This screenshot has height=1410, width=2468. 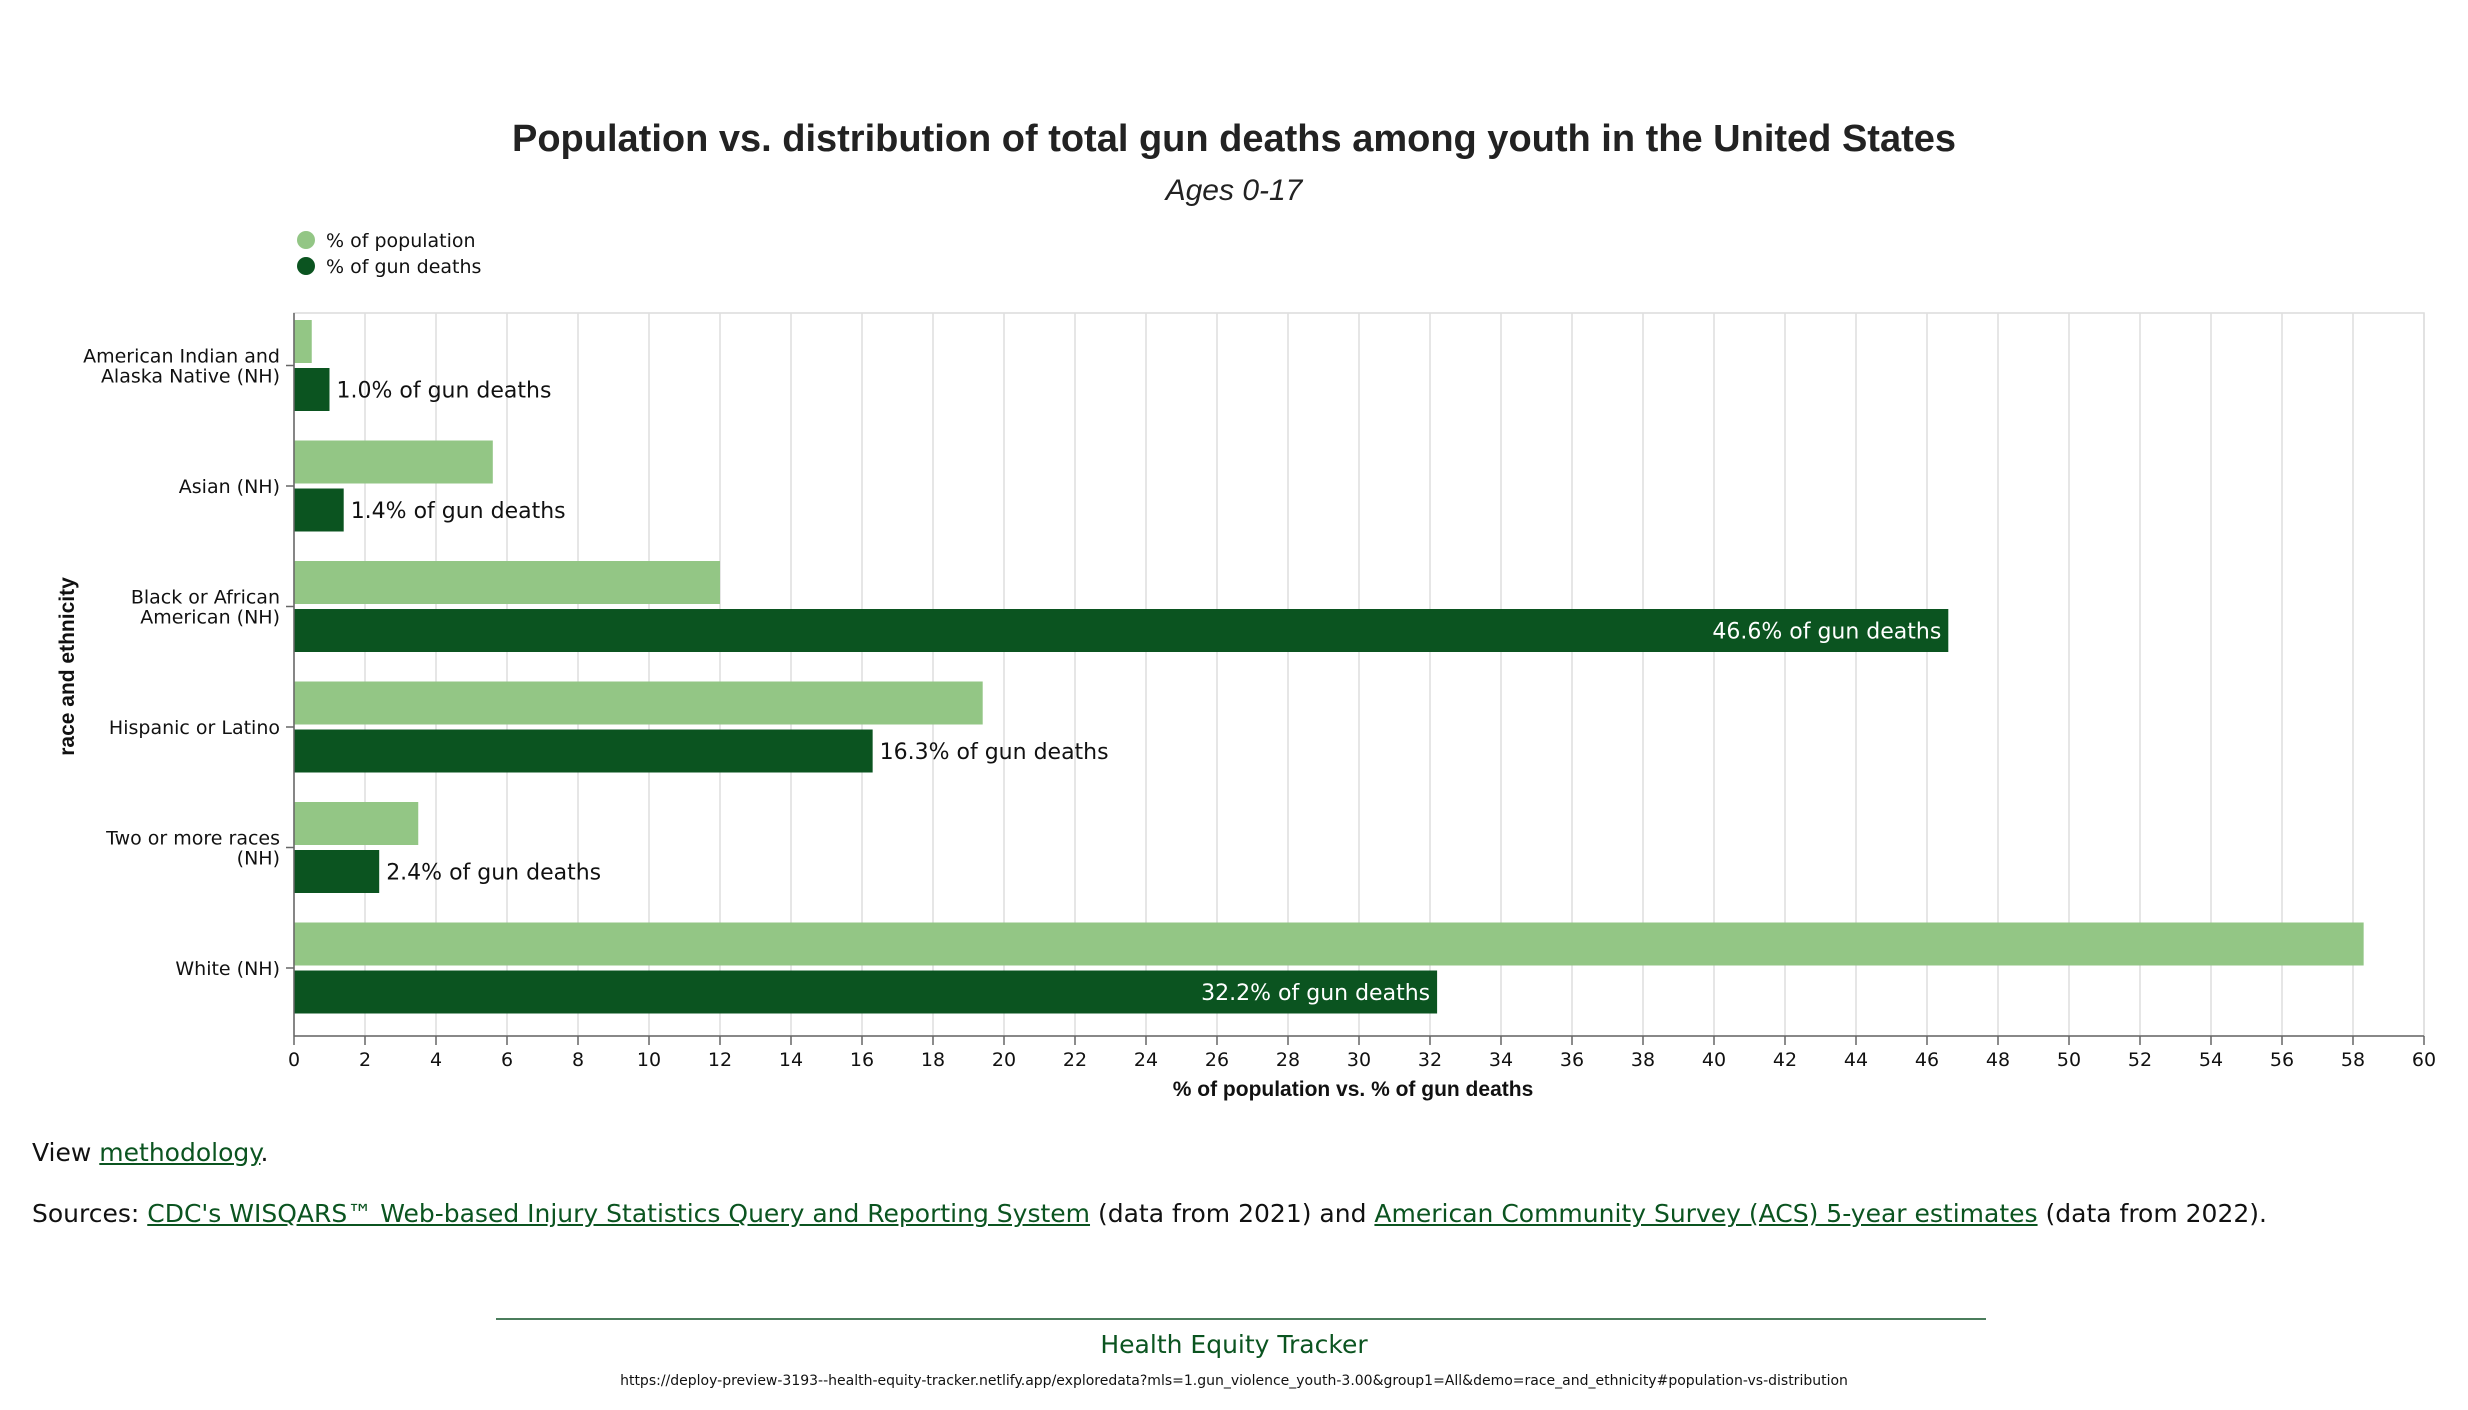 I want to click on x-tick-label: 4, so click(x=436, y=1060).